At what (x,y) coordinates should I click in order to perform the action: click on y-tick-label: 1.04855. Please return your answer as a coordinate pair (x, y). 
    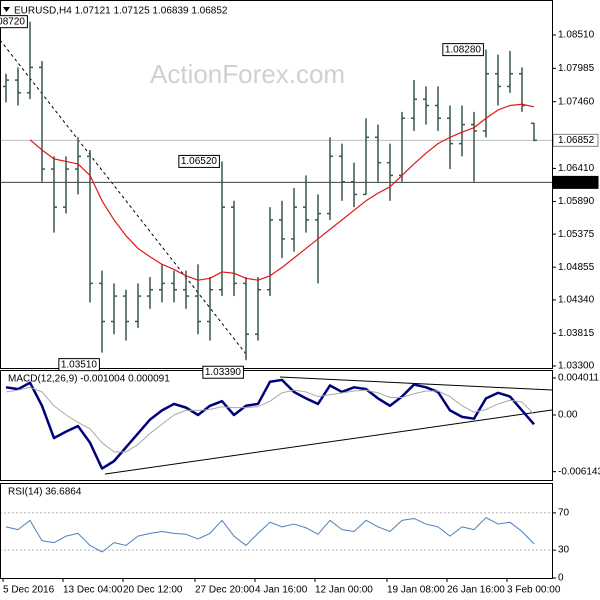
    Looking at the image, I should click on (576, 267).